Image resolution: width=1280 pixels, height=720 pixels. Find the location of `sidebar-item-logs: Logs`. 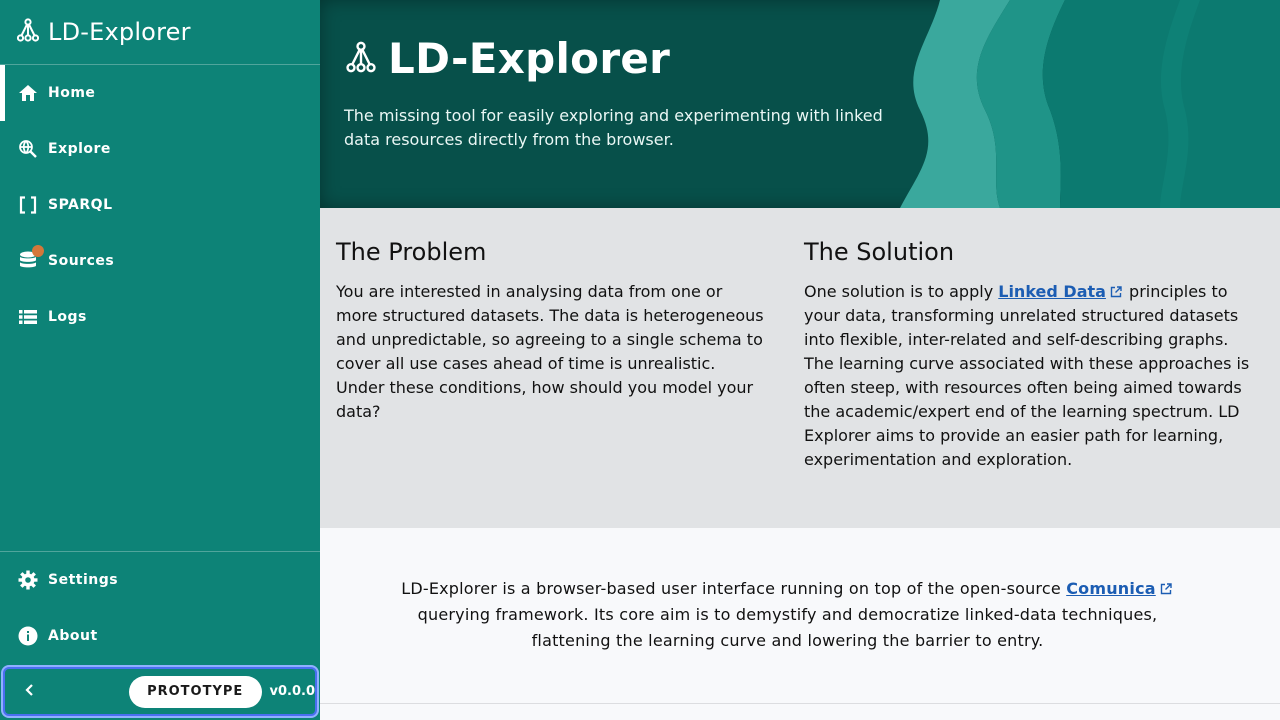

sidebar-item-logs: Logs is located at coordinates (160, 317).